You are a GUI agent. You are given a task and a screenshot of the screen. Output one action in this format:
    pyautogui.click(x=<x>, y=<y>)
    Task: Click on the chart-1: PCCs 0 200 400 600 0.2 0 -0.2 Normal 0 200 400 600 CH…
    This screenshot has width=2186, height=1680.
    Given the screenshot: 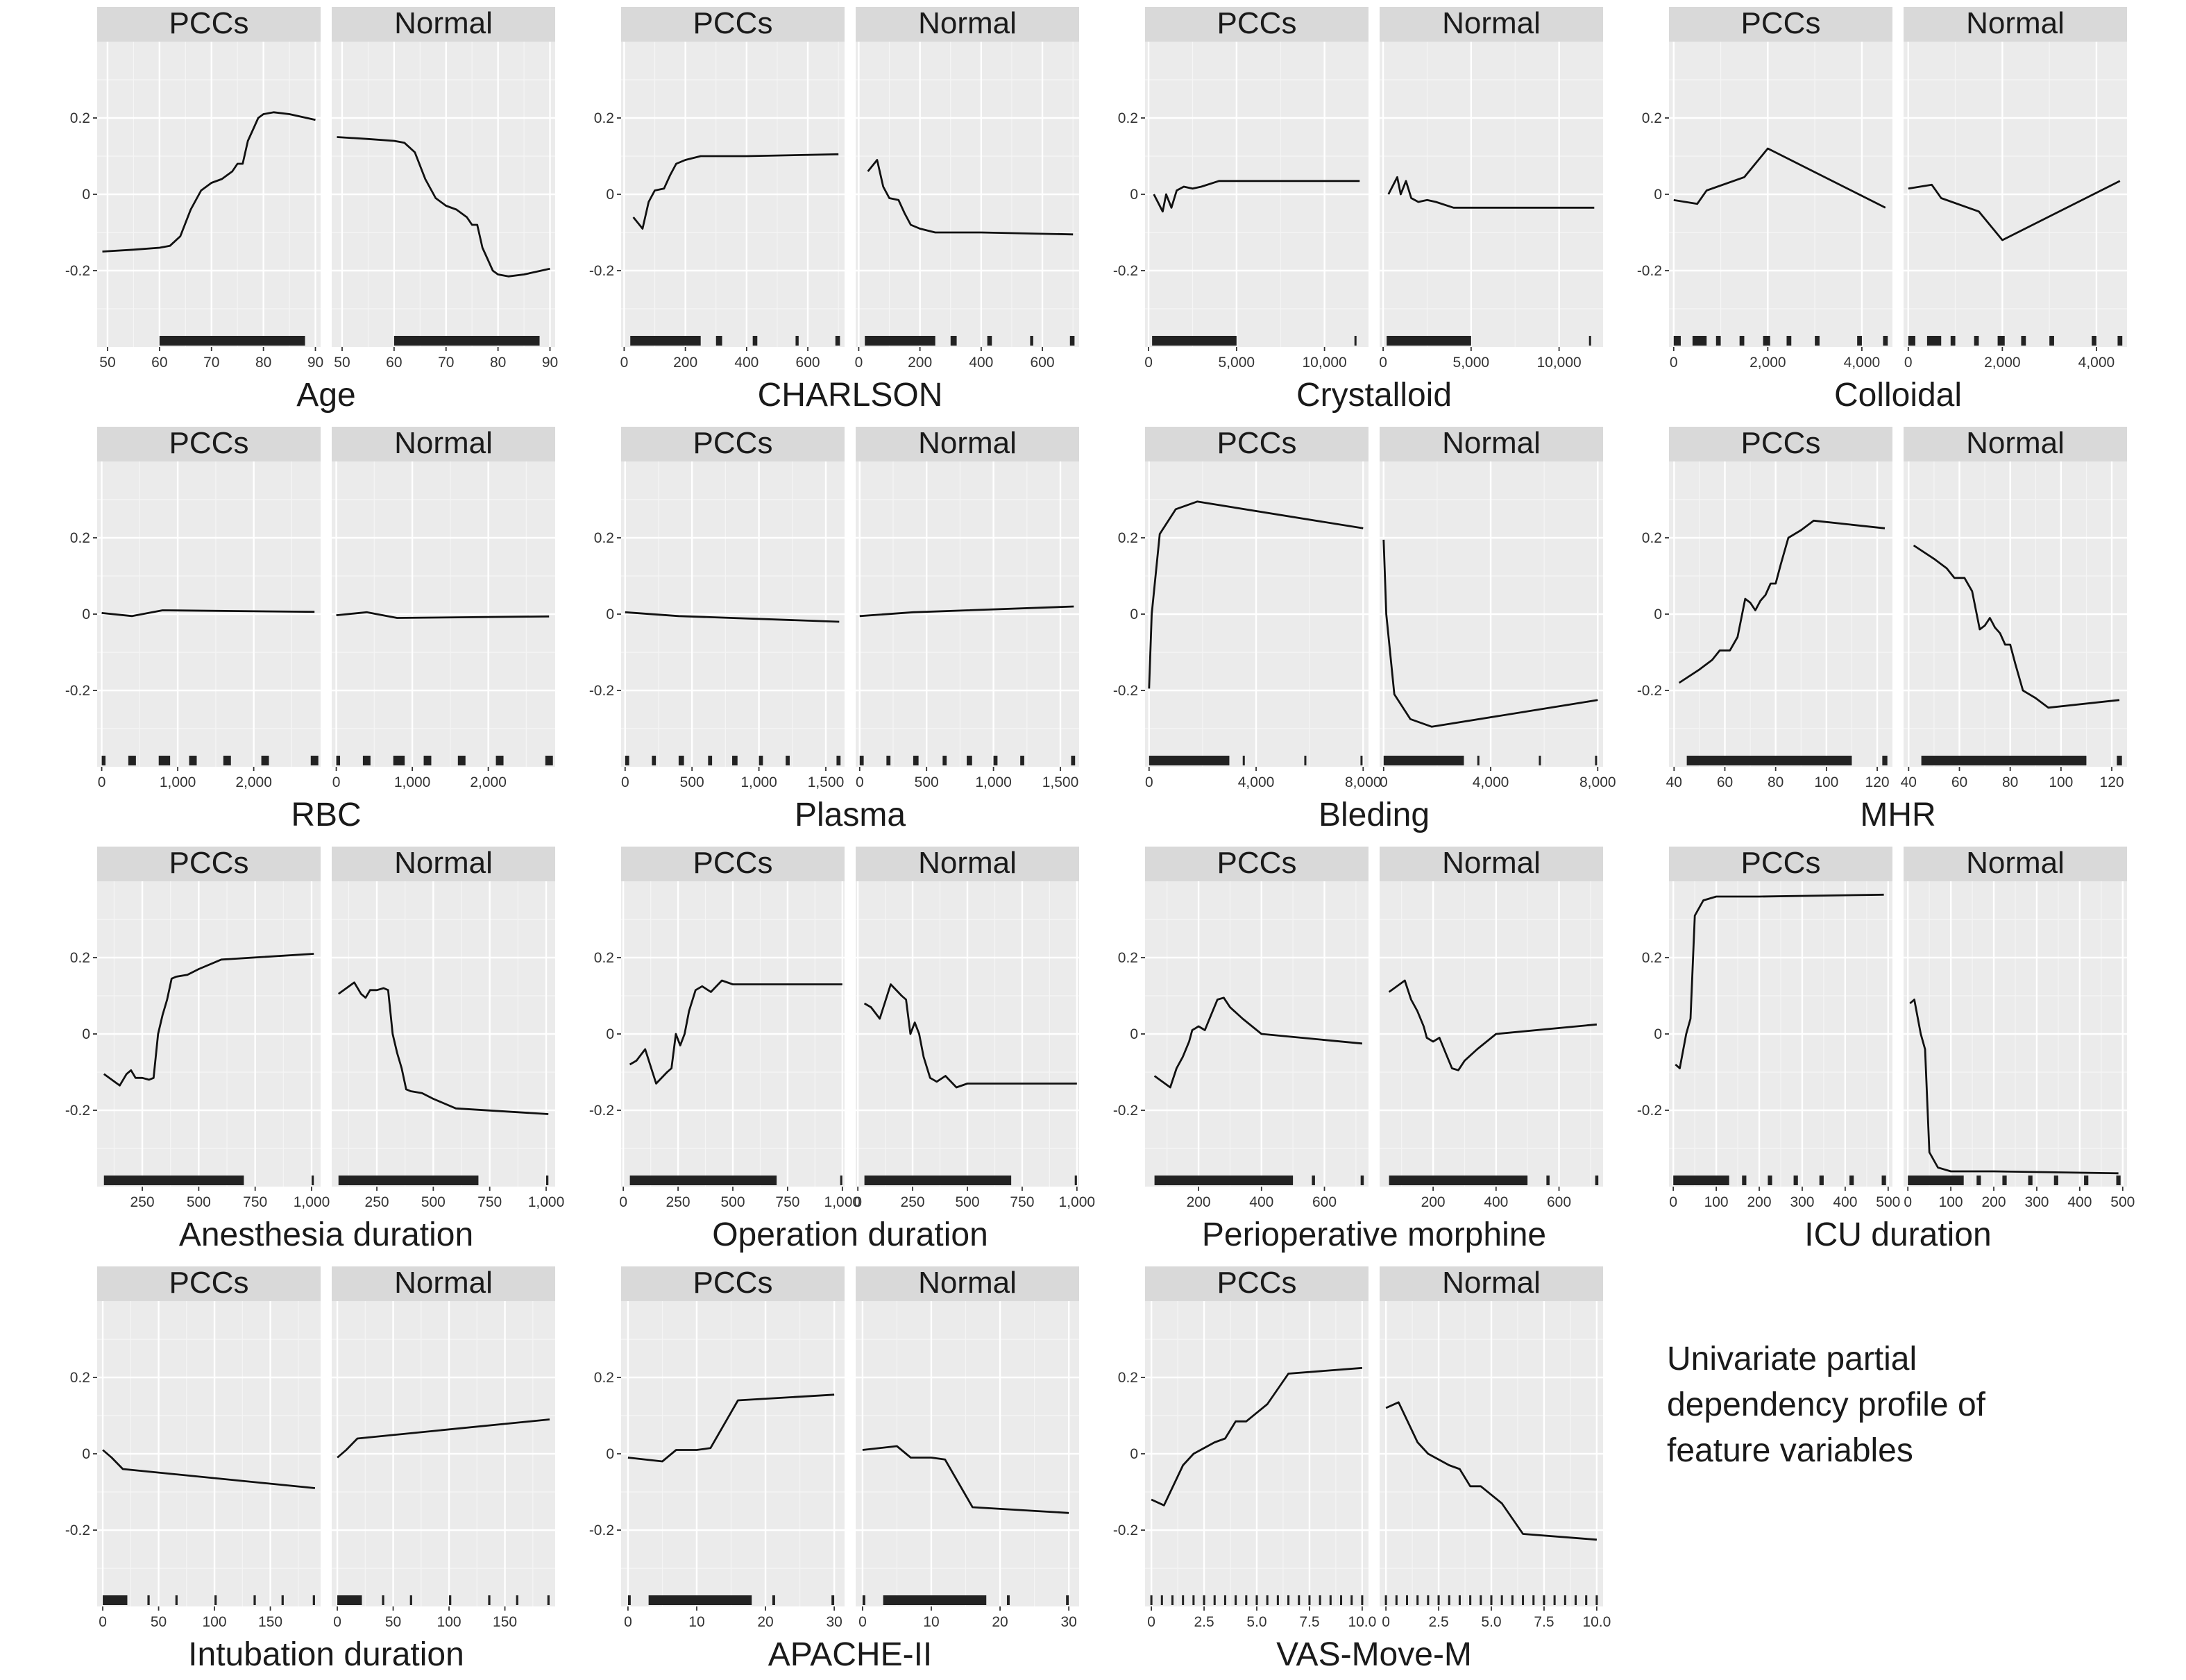 What is the action you would take?
    pyautogui.click(x=834, y=210)
    